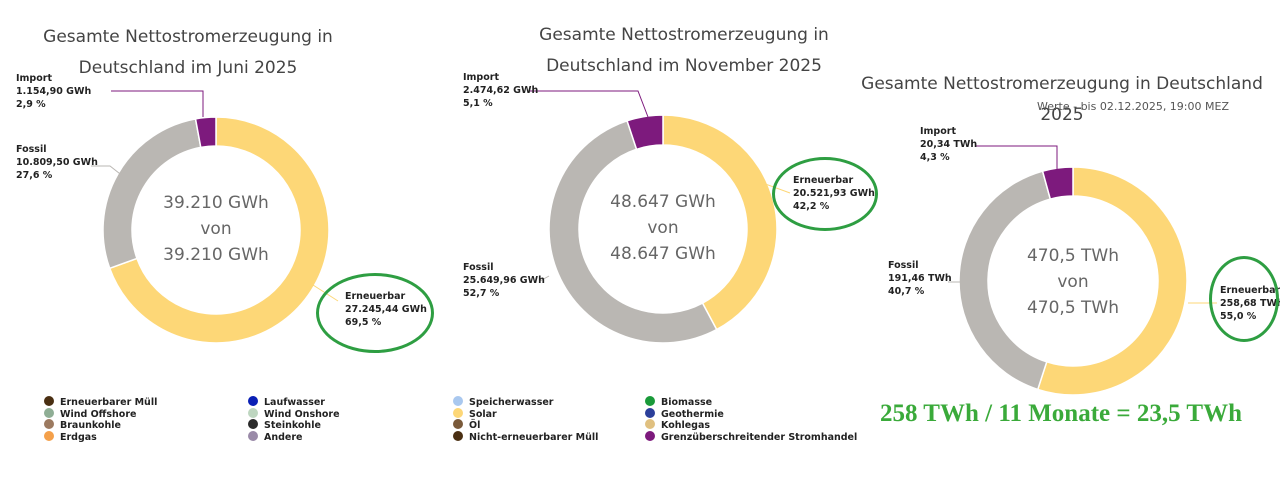 Image resolution: width=1280 pixels, height=485 pixels. Describe the element at coordinates (157, 103) in the screenshot. I see `chart-1-leader-line` at that location.